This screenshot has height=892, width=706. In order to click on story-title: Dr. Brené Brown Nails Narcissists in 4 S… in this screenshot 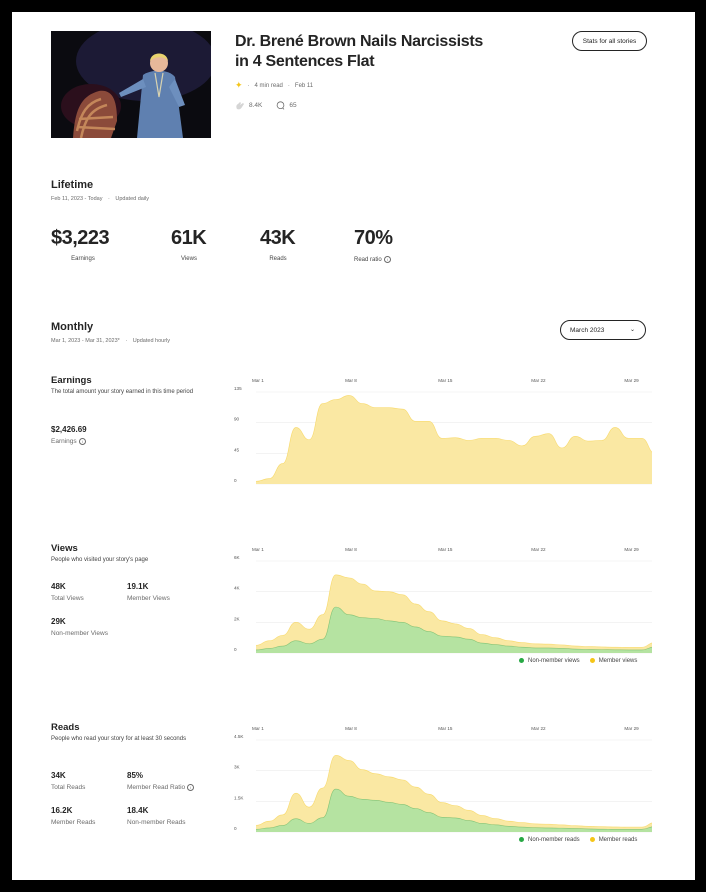, I will do `click(359, 51)`.